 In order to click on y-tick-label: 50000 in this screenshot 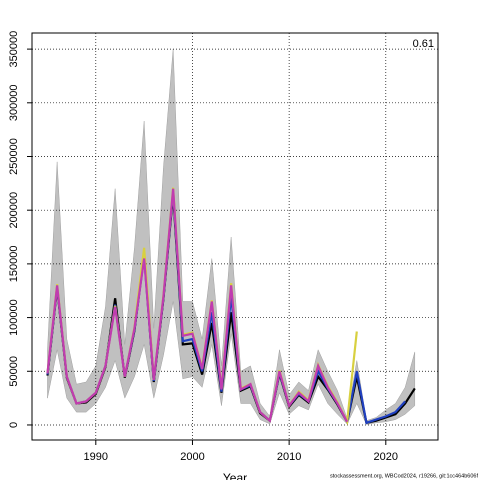, I will do `click(14, 371)`.